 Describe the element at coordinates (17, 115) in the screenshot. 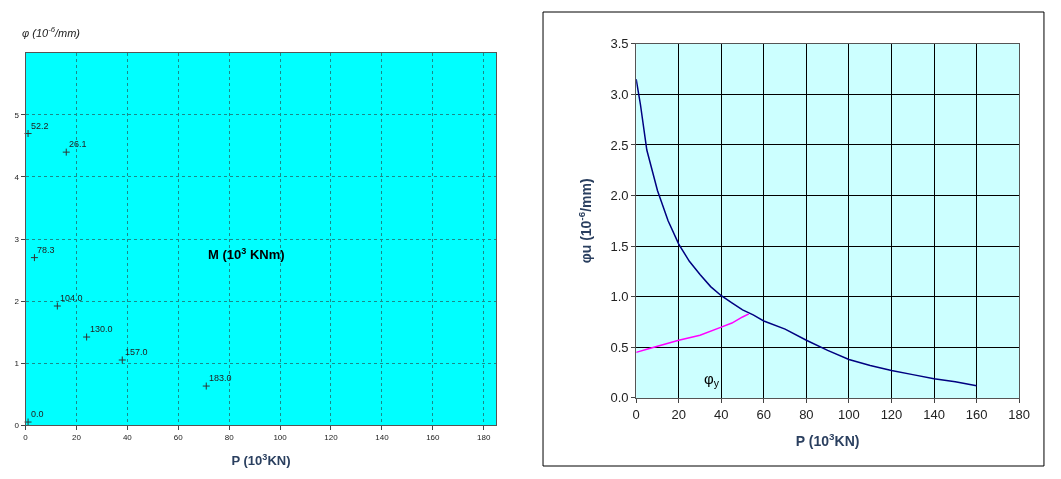

I see `y-tick-label: 5` at that location.